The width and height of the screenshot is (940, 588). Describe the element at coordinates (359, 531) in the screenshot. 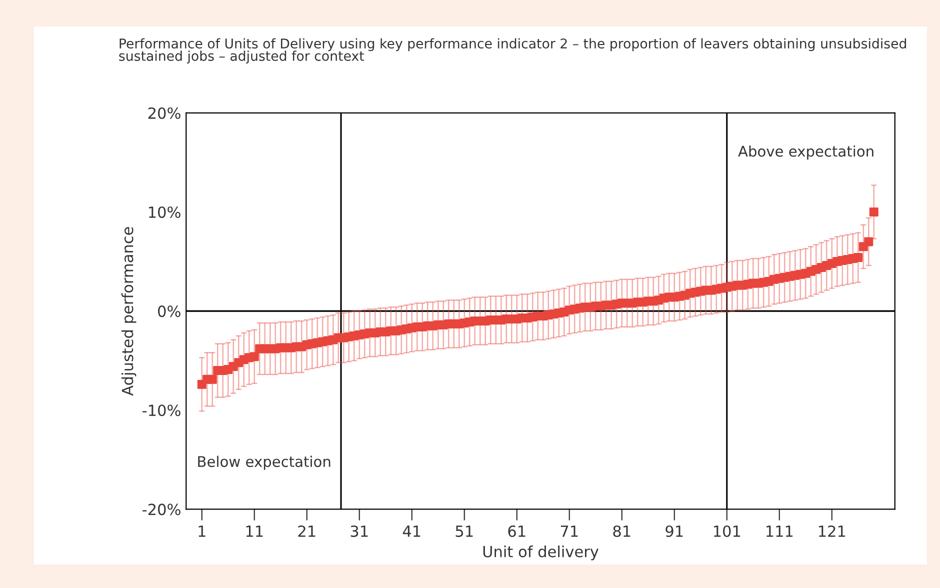

I see `x-tick-label: 31` at that location.